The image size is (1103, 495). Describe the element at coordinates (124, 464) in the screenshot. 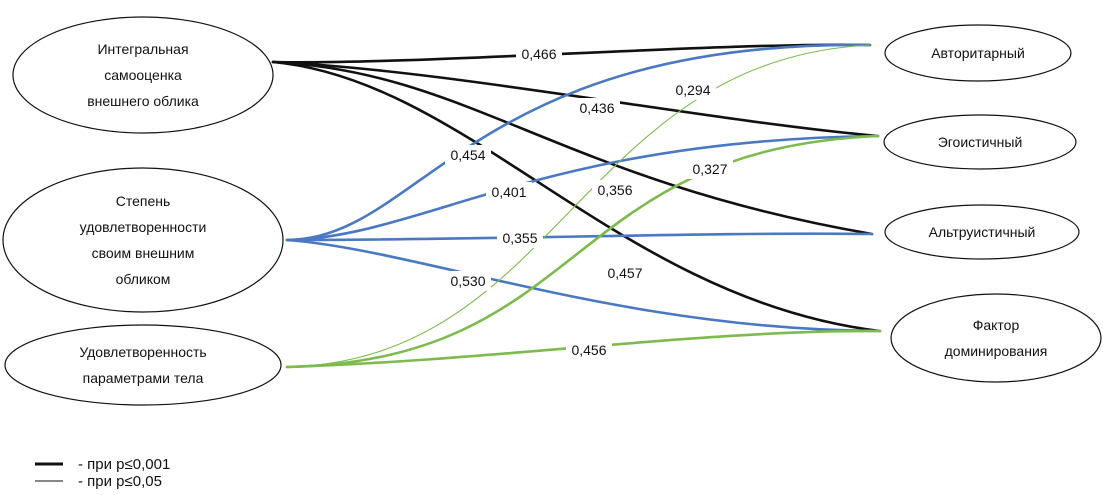

I see `legend-label: - при p≤0,001` at that location.